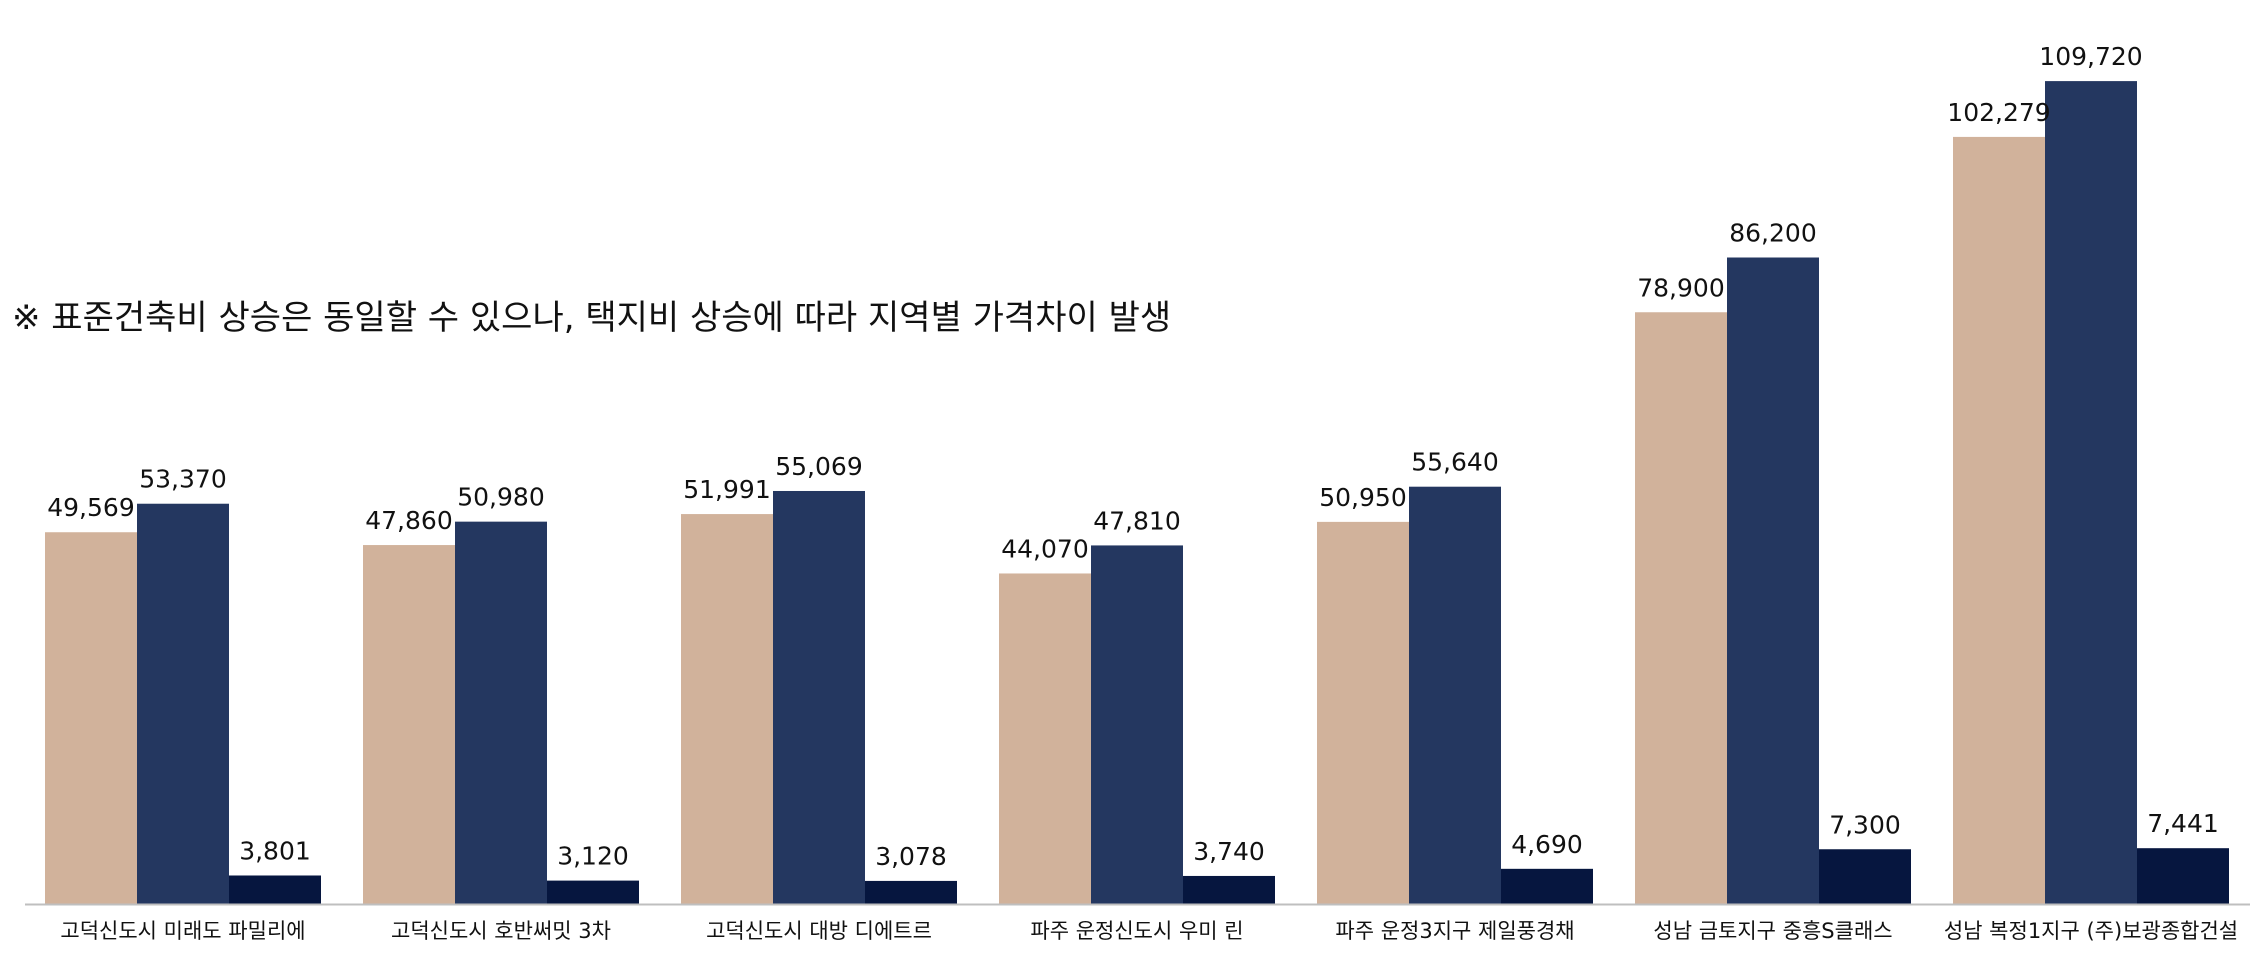  I want to click on value-label-7-series-3: 7,441, so click(2183, 823).